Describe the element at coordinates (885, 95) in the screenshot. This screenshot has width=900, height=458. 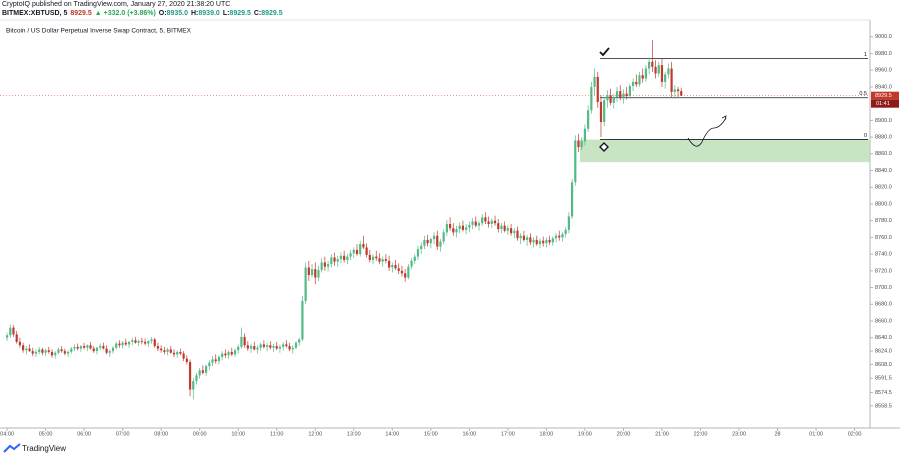
I see `last-price-box` at that location.